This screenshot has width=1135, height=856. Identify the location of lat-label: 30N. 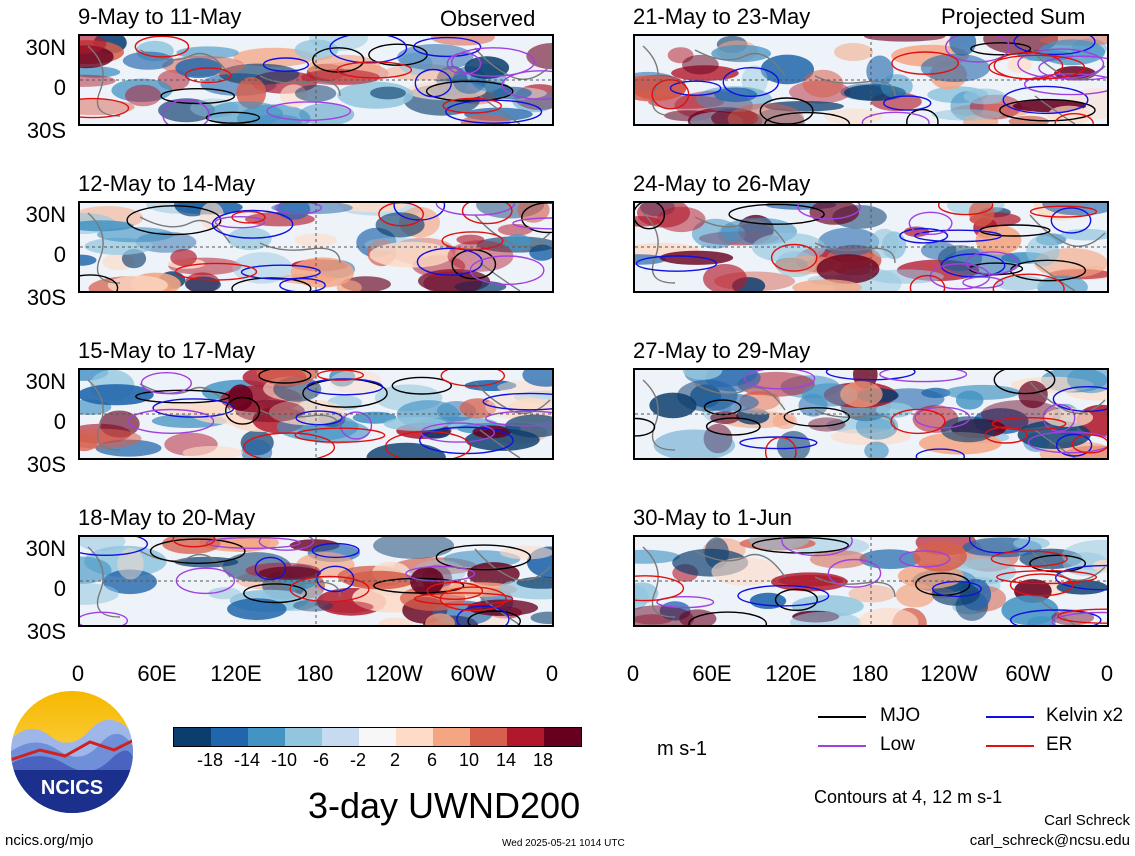
(45, 214).